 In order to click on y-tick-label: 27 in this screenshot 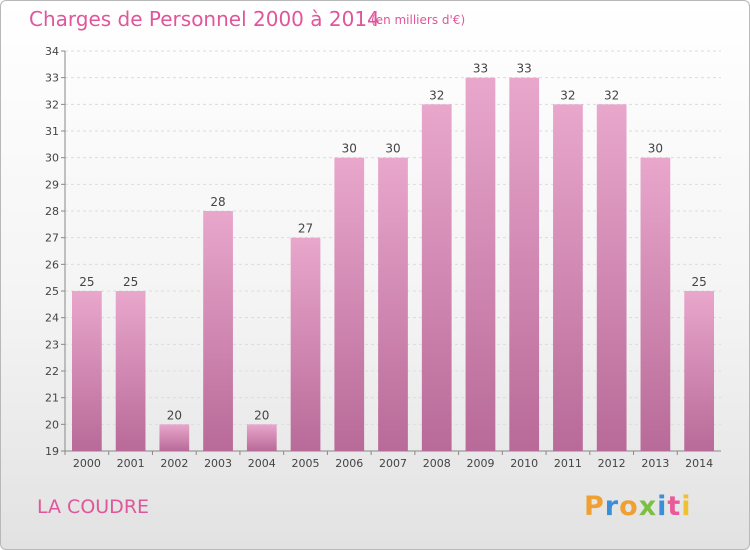, I will do `click(52, 238)`.